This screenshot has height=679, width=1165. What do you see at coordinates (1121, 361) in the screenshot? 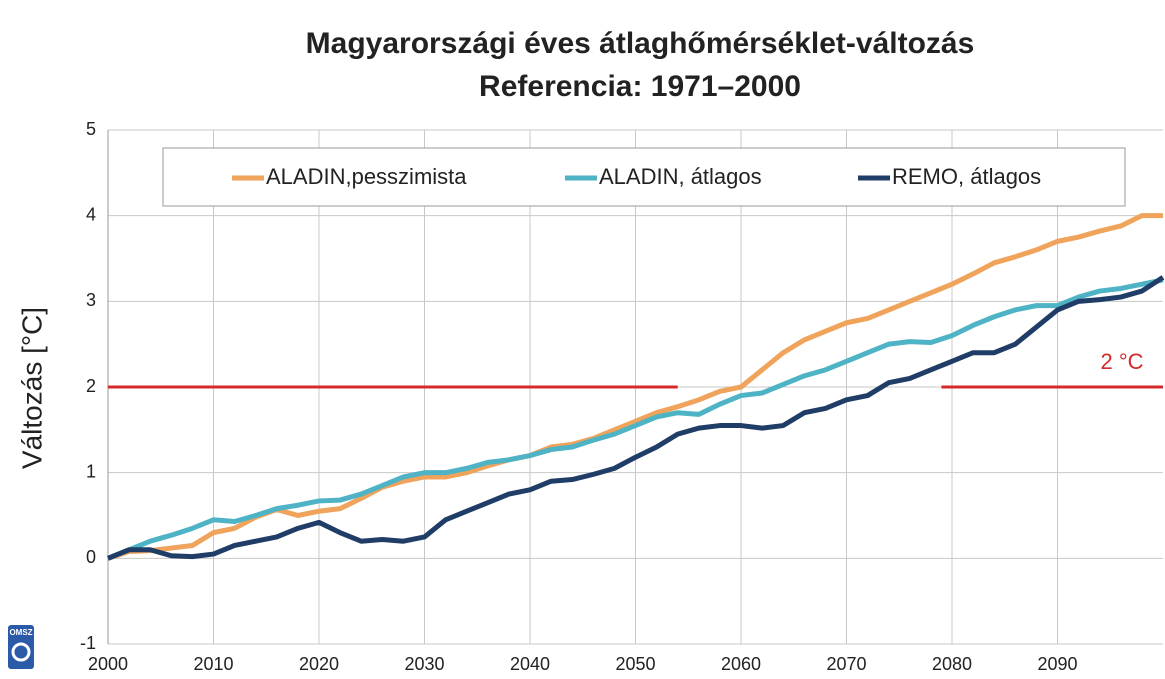
I see `reference-label: 2 °C` at bounding box center [1121, 361].